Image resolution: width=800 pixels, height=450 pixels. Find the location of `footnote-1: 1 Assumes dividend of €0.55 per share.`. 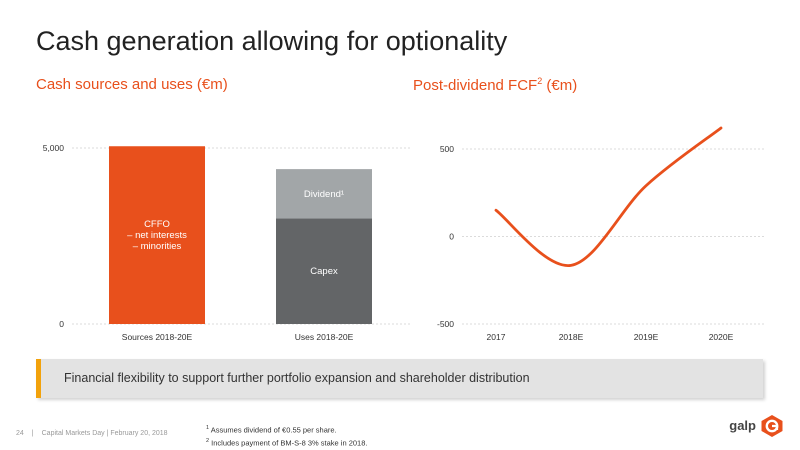

footnote-1: 1 Assumes dividend of €0.55 per share. is located at coordinates (287, 429).